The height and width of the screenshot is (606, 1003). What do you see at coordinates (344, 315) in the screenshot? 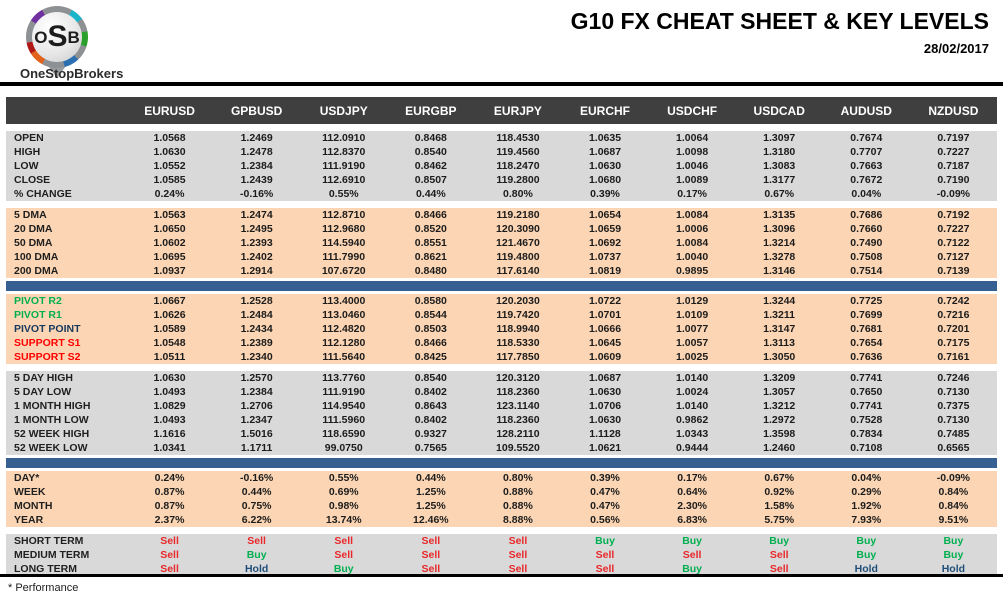
I see `cell-pivot-r1-usdjpy: 113.0460` at bounding box center [344, 315].